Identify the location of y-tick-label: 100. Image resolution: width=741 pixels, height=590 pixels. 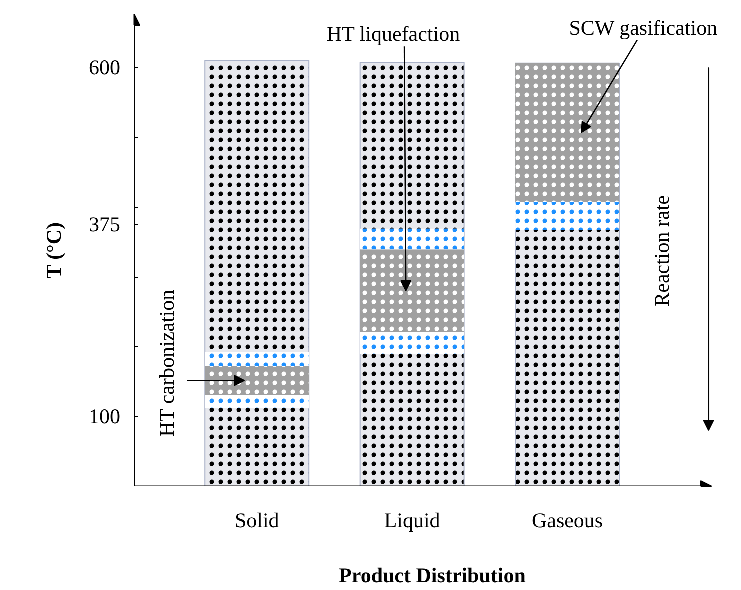
(104, 416).